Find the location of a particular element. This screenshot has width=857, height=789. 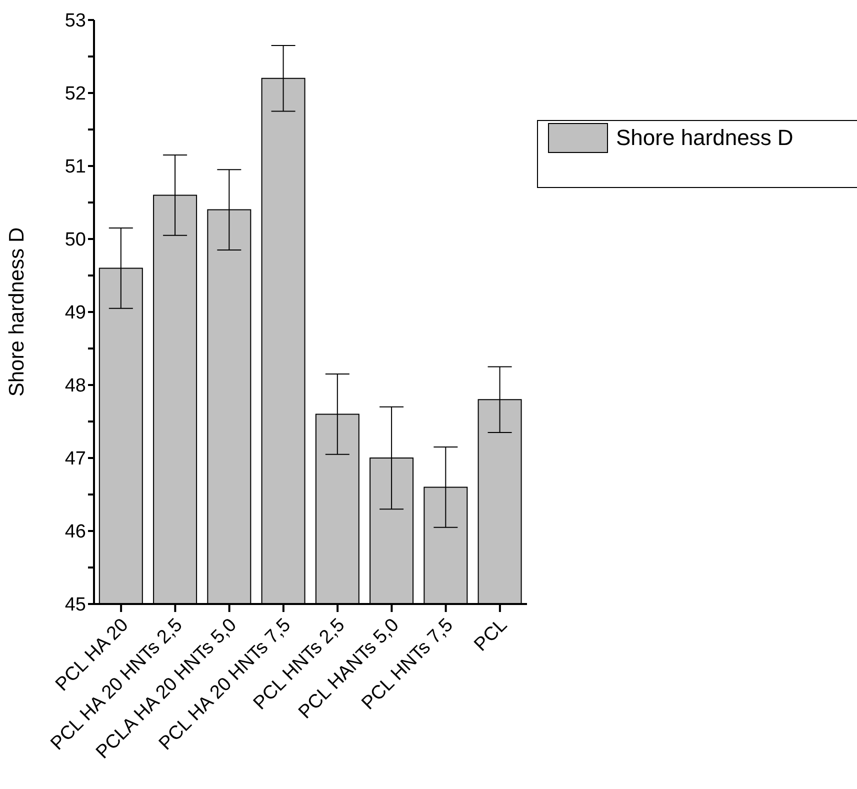

y-tick-label: 46 is located at coordinates (75, 532).